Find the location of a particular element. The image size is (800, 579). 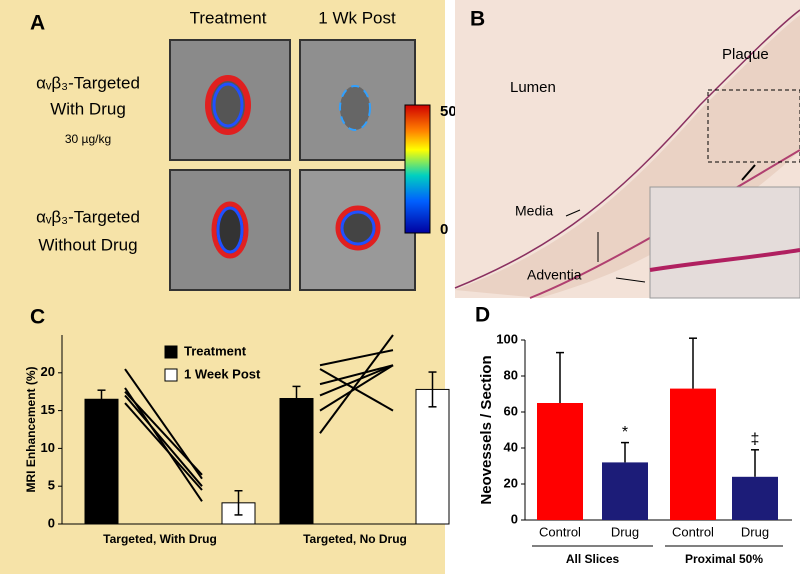

y-axis-label: MRI Enhancement (%) is located at coordinates (31, 429).